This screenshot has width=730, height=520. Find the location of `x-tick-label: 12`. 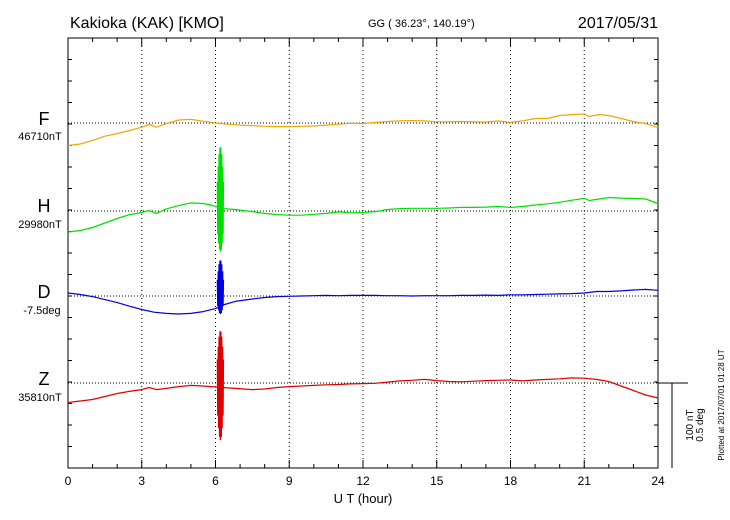

x-tick-label: 12 is located at coordinates (363, 481).